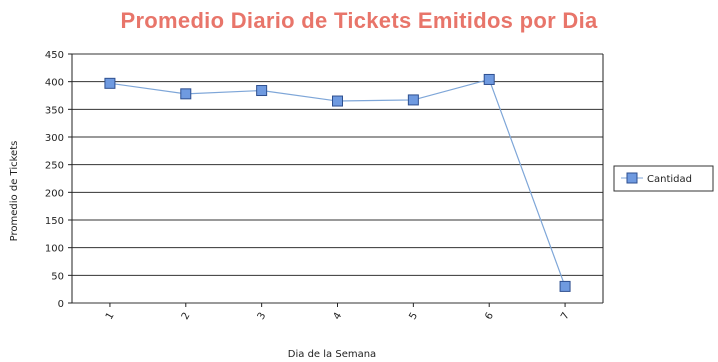  What do you see at coordinates (54, 193) in the screenshot?
I see `y-tick-label: 200` at bounding box center [54, 193].